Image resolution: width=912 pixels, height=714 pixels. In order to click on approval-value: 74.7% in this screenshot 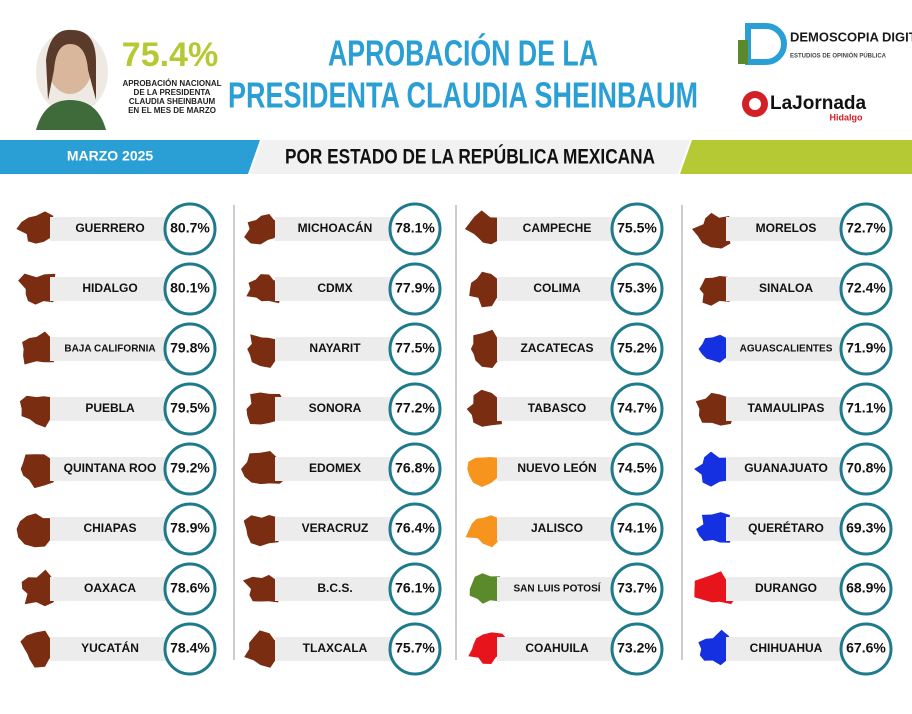, I will do `click(637, 408)`.